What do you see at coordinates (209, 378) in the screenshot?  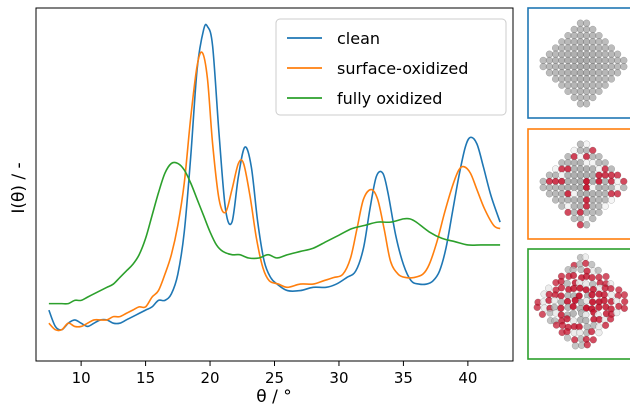 I see `x-tick-label: 20` at bounding box center [209, 378].